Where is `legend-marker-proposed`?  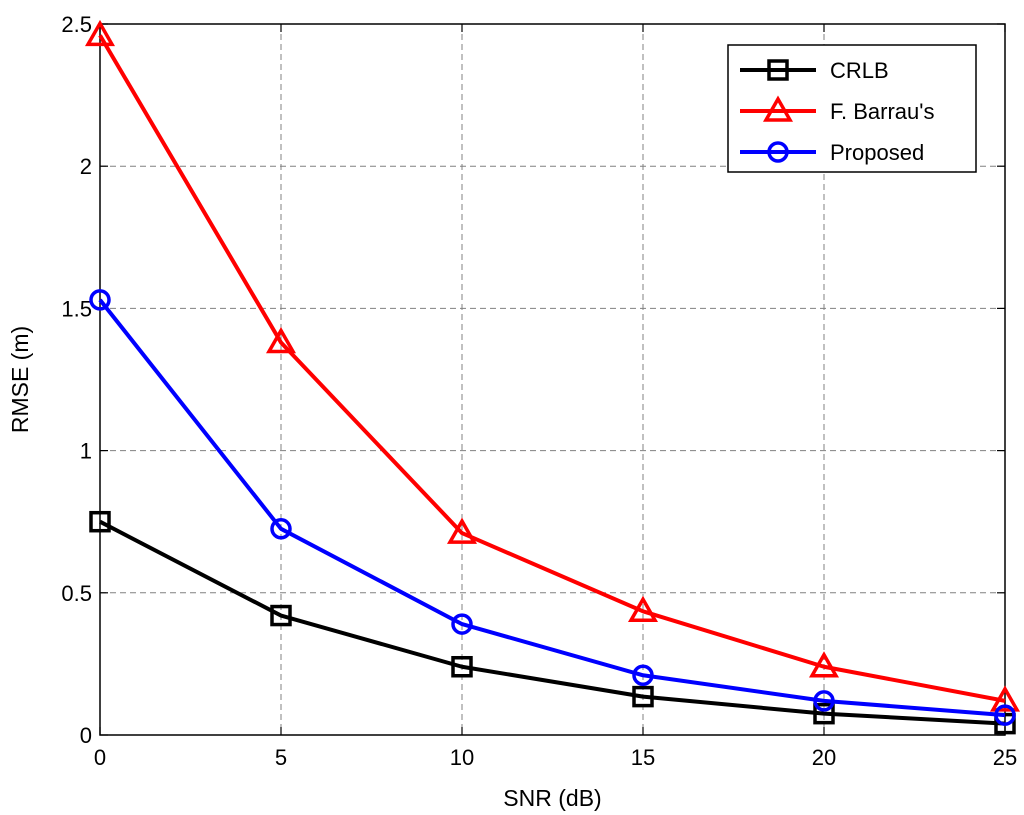
legend-marker-proposed is located at coordinates (778, 152).